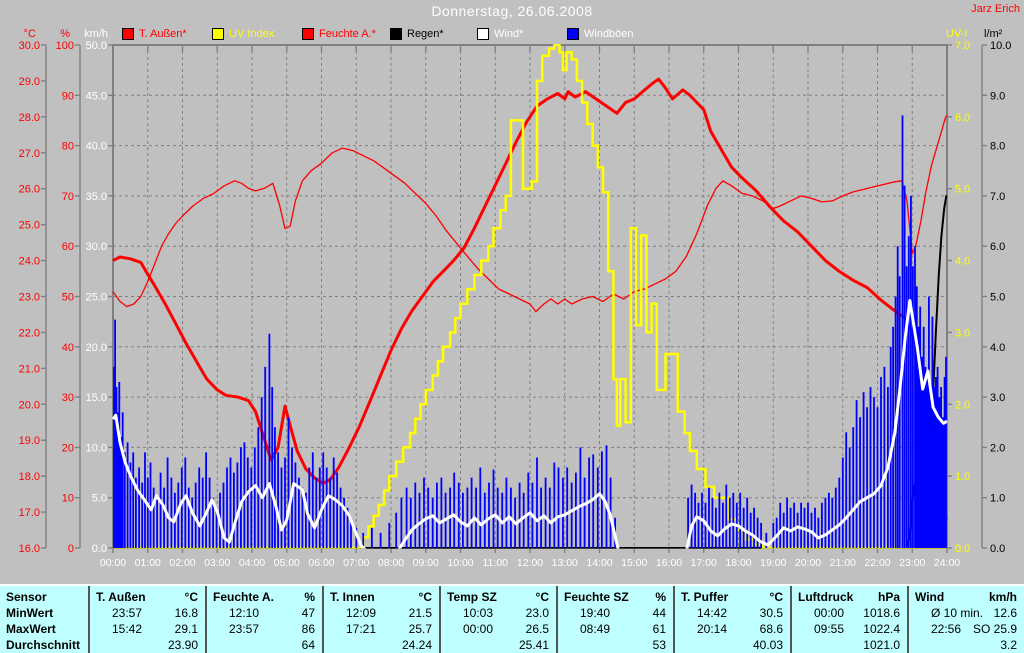 This screenshot has height=653, width=1024. What do you see at coordinates (68, 398) in the screenshot?
I see `axis-tick-label: 30` at bounding box center [68, 398].